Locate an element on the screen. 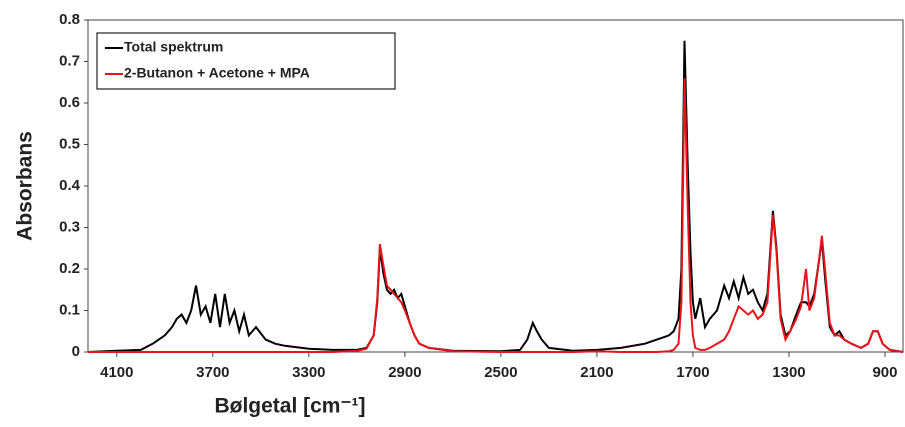 This screenshot has height=427, width=905. legend-box is located at coordinates (246, 61).